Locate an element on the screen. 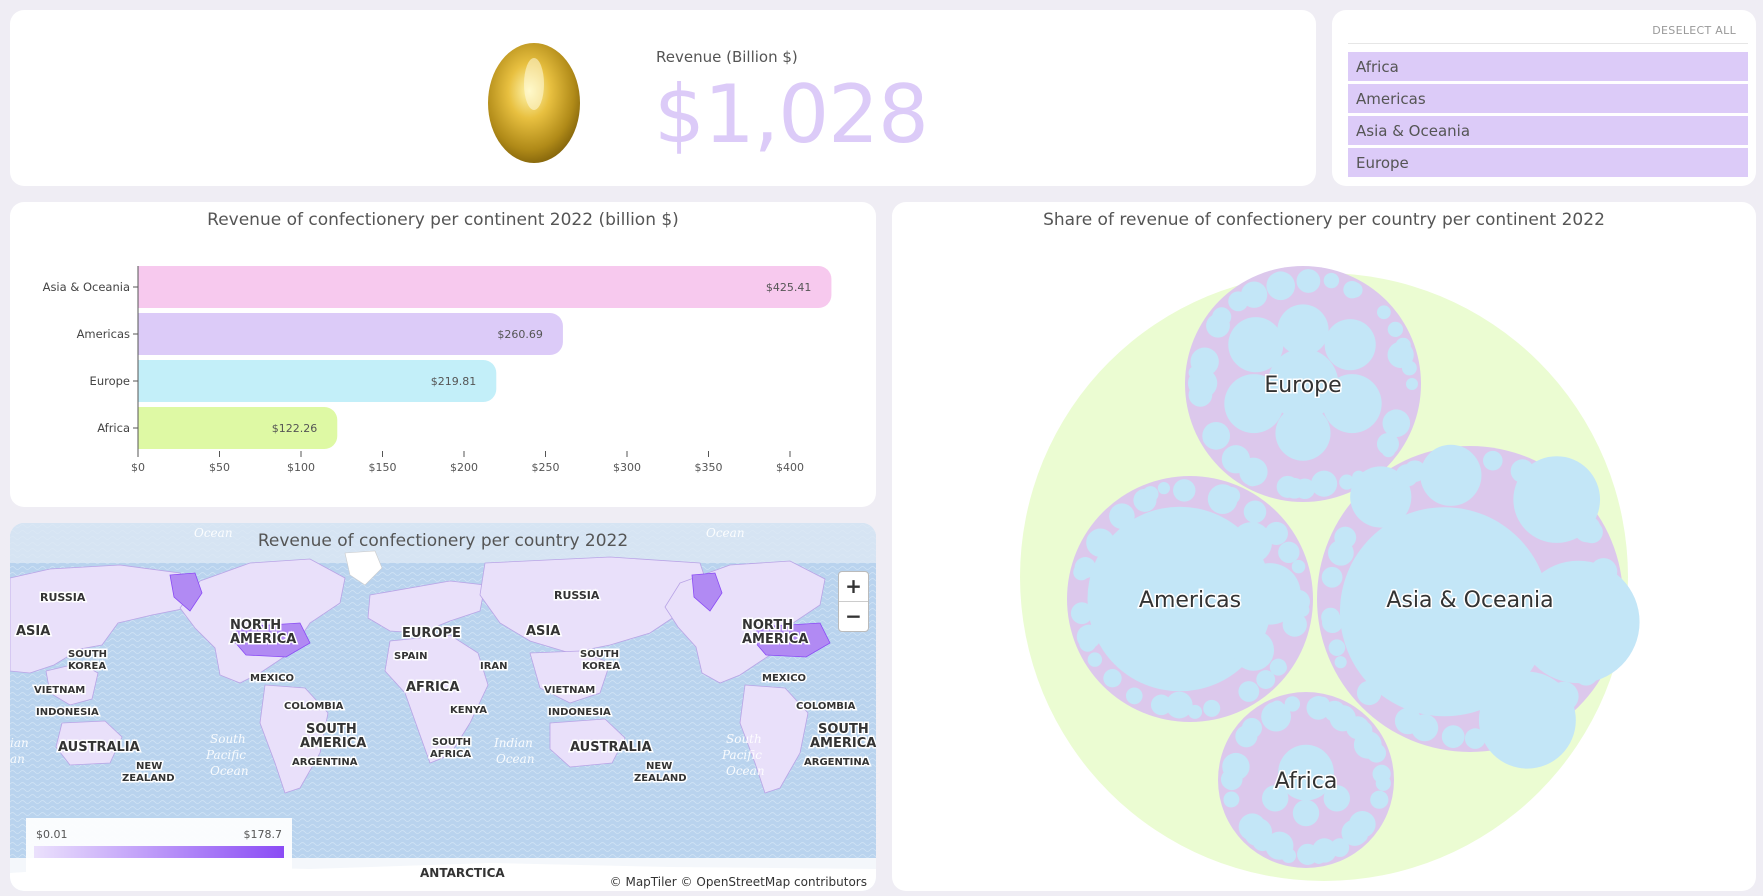  filter-item-europe: Europe is located at coordinates (1548, 162).